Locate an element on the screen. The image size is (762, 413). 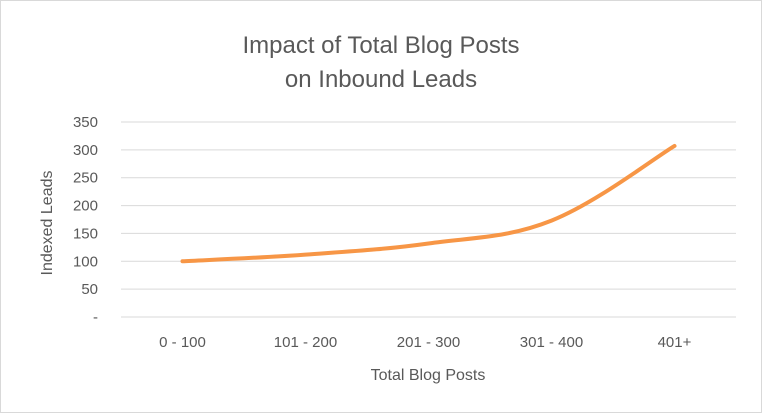
y-axis-tick-labels: - 50 100 150 200 250 300 350 is located at coordinates (85, 220).